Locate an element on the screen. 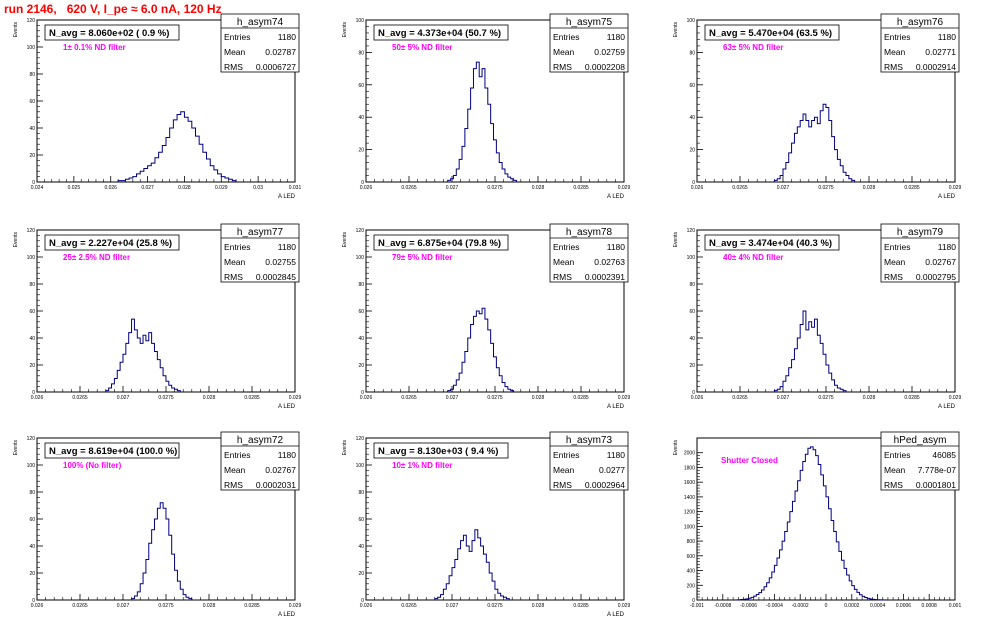  filter-annotation: 79± 5% ND filter is located at coordinates (422, 257).